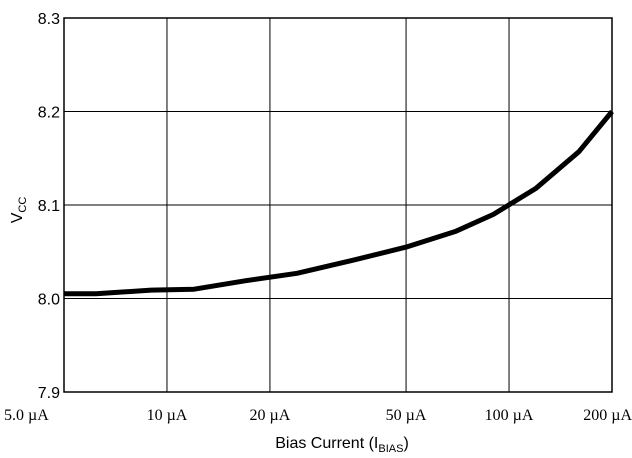 The image size is (632, 458). I want to click on y-tick-label: 8.3, so click(49, 19).